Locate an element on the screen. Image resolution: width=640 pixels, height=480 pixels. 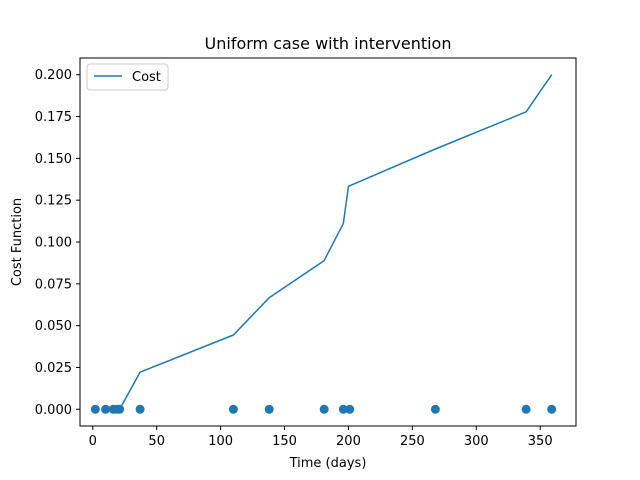
x-tick-label: 300 is located at coordinates (476, 441).